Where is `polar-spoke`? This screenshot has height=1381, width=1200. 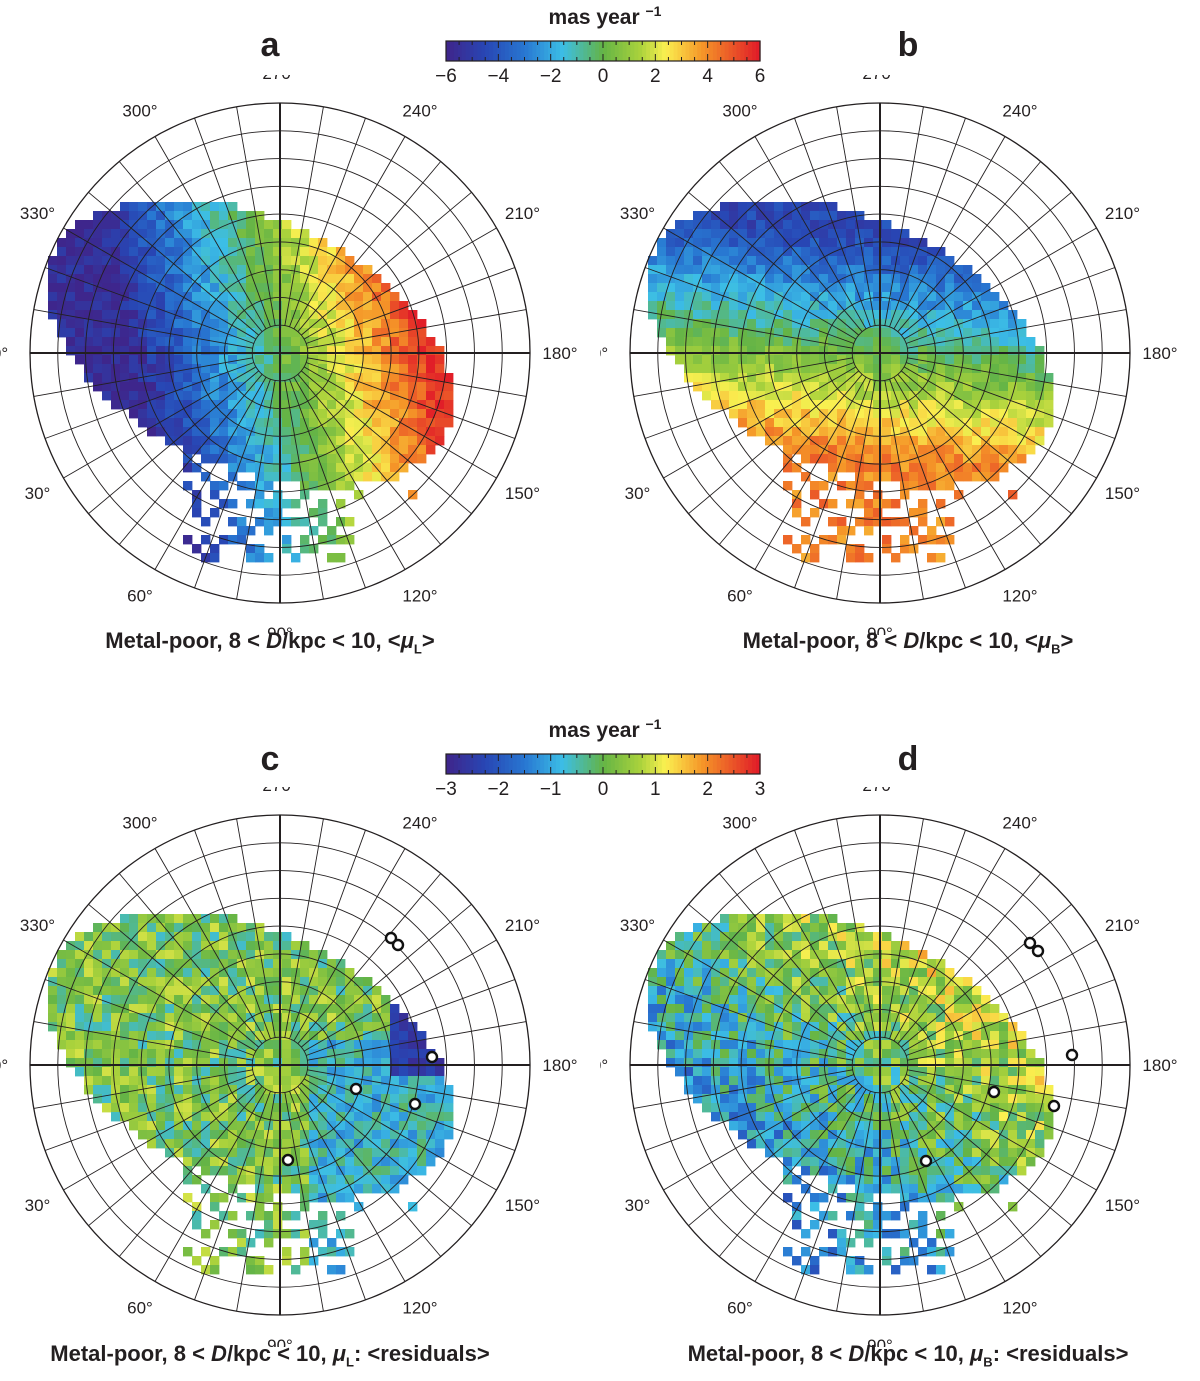
polar-spoke is located at coordinates (774, 442).